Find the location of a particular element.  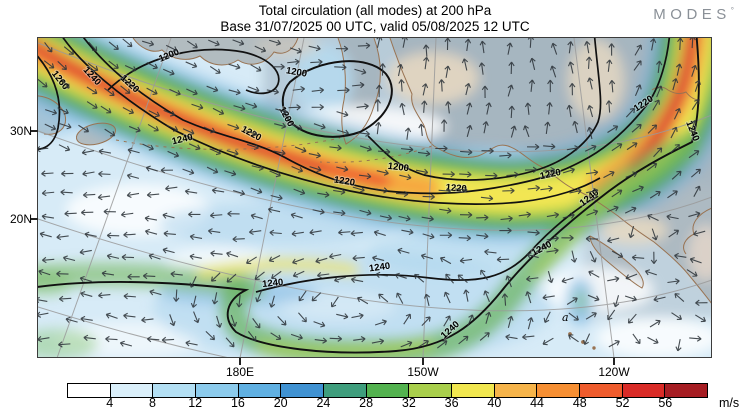

contour-label-1240: 1240 is located at coordinates (379, 268).